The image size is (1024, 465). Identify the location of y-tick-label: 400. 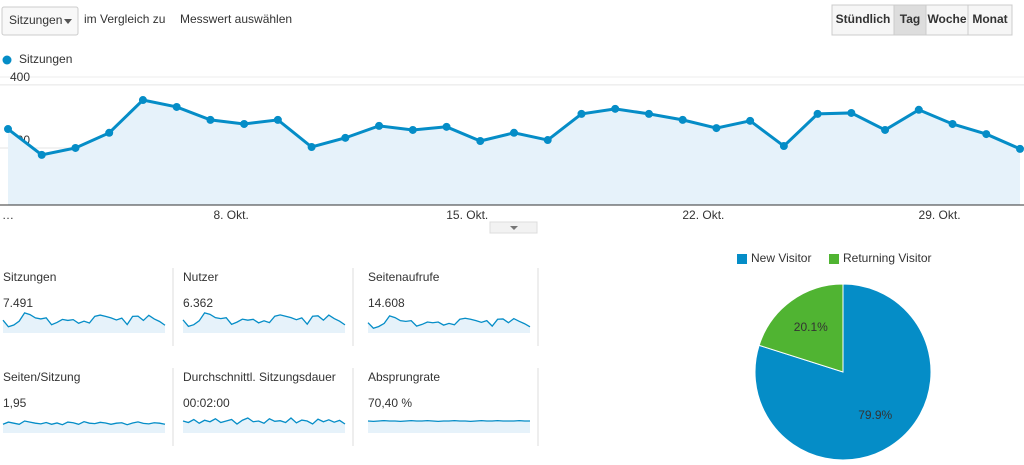
(20, 77).